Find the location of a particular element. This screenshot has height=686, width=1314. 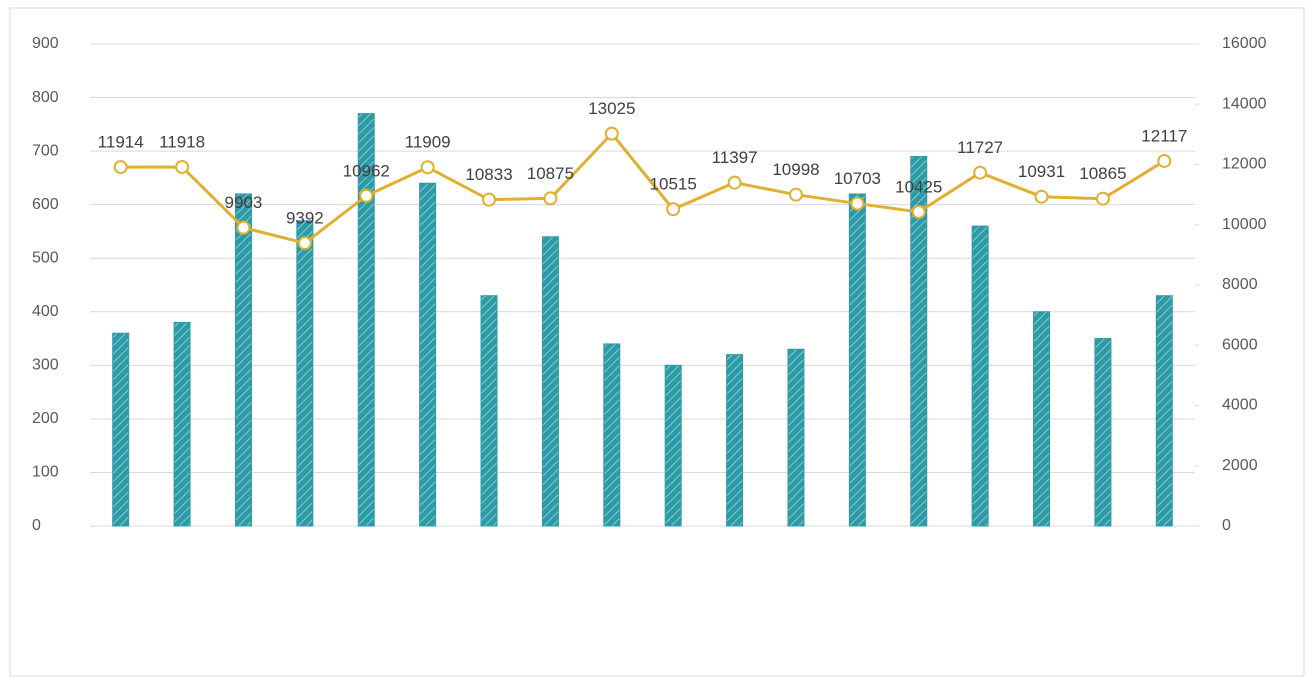

y2-tick-label: 14000 is located at coordinates (1244, 103).